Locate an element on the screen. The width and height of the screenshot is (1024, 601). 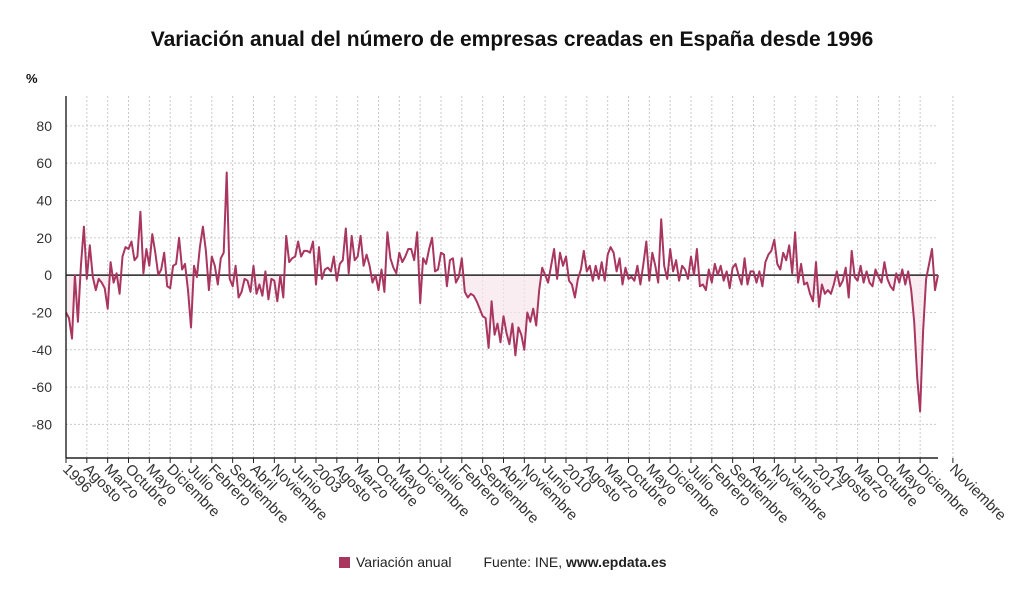
source-prefix: Fuente: INE, is located at coordinates (524, 562).